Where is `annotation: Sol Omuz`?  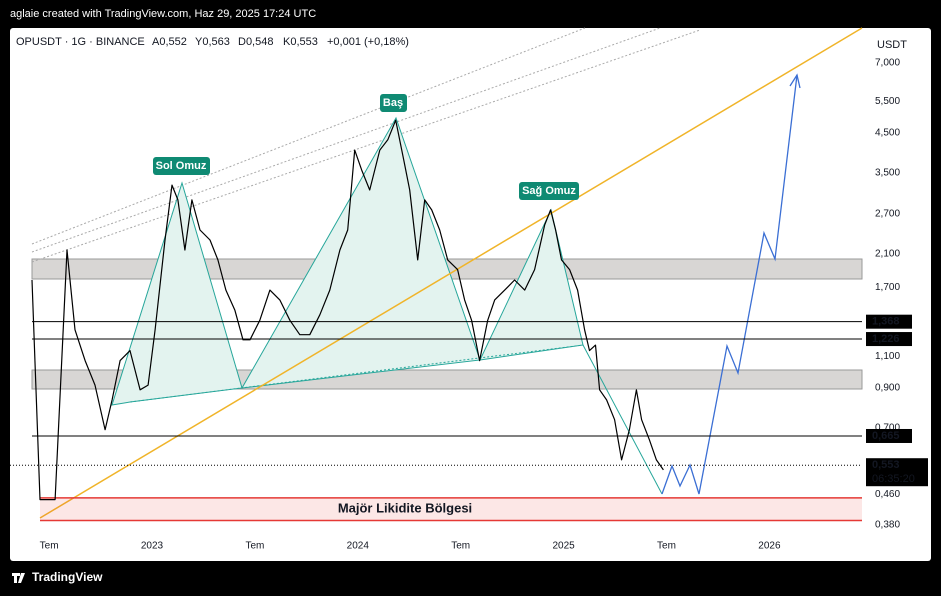
annotation: Sol Omuz is located at coordinates (181, 166).